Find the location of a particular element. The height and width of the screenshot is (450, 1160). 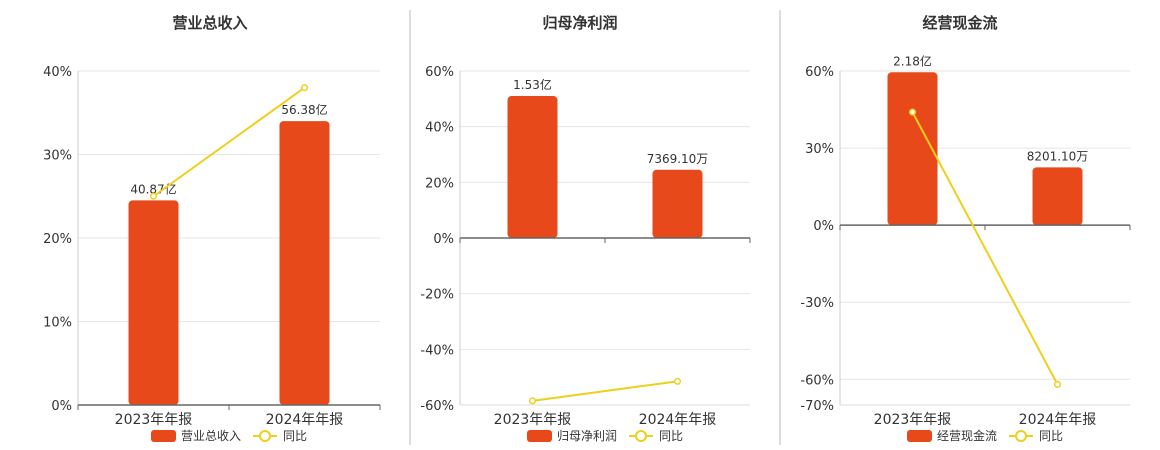

bar-data-label: 2.18亿 is located at coordinates (912, 60).